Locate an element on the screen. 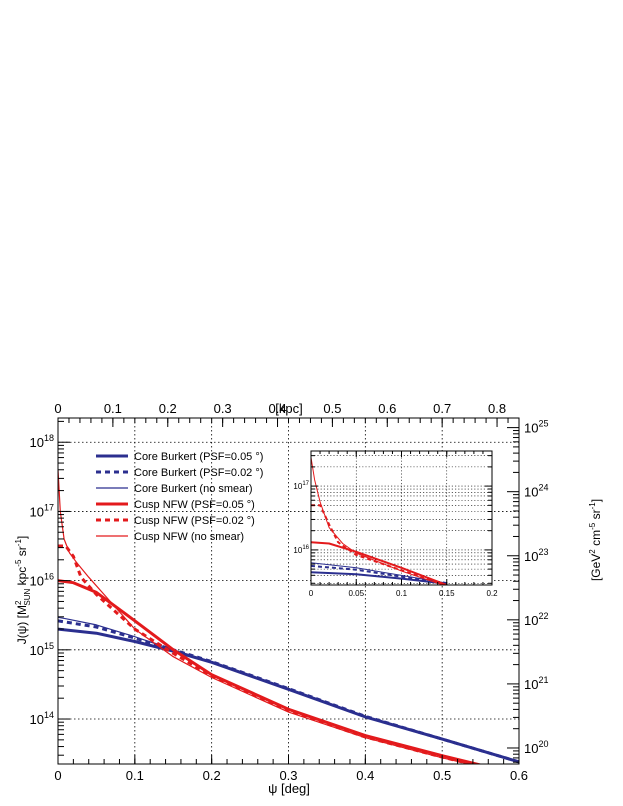 The image size is (623, 806). y2-tick-label: 1023 is located at coordinates (536, 555).